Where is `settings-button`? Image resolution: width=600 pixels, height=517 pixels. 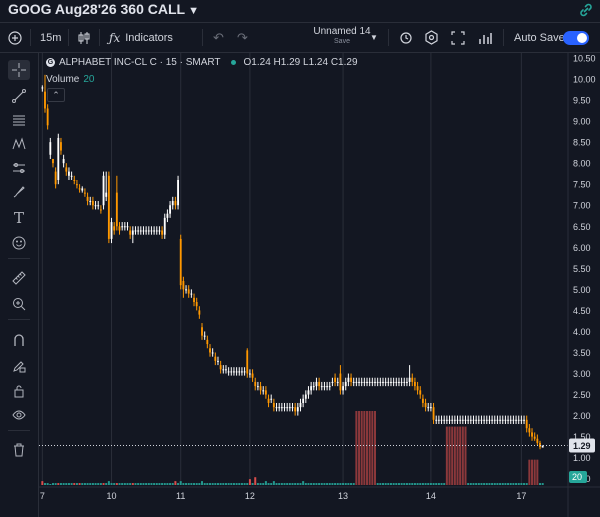
settings-button is located at coordinates (431, 37).